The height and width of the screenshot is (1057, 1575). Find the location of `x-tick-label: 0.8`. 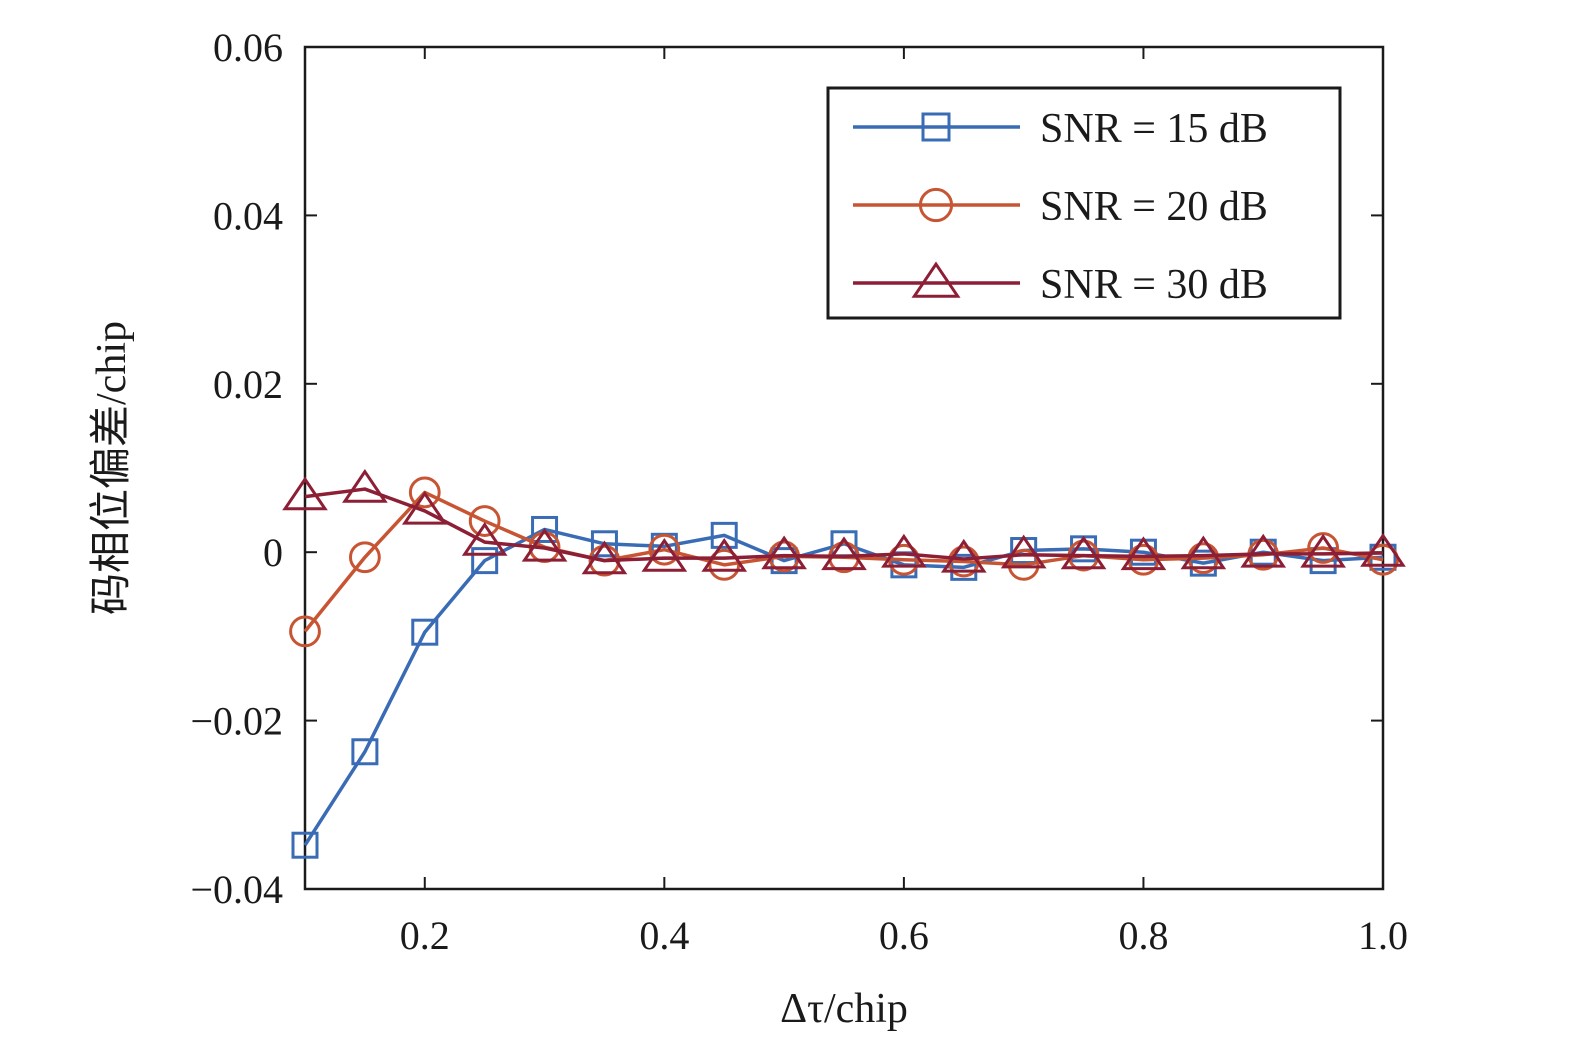

x-tick-label: 0.8 is located at coordinates (1143, 935).